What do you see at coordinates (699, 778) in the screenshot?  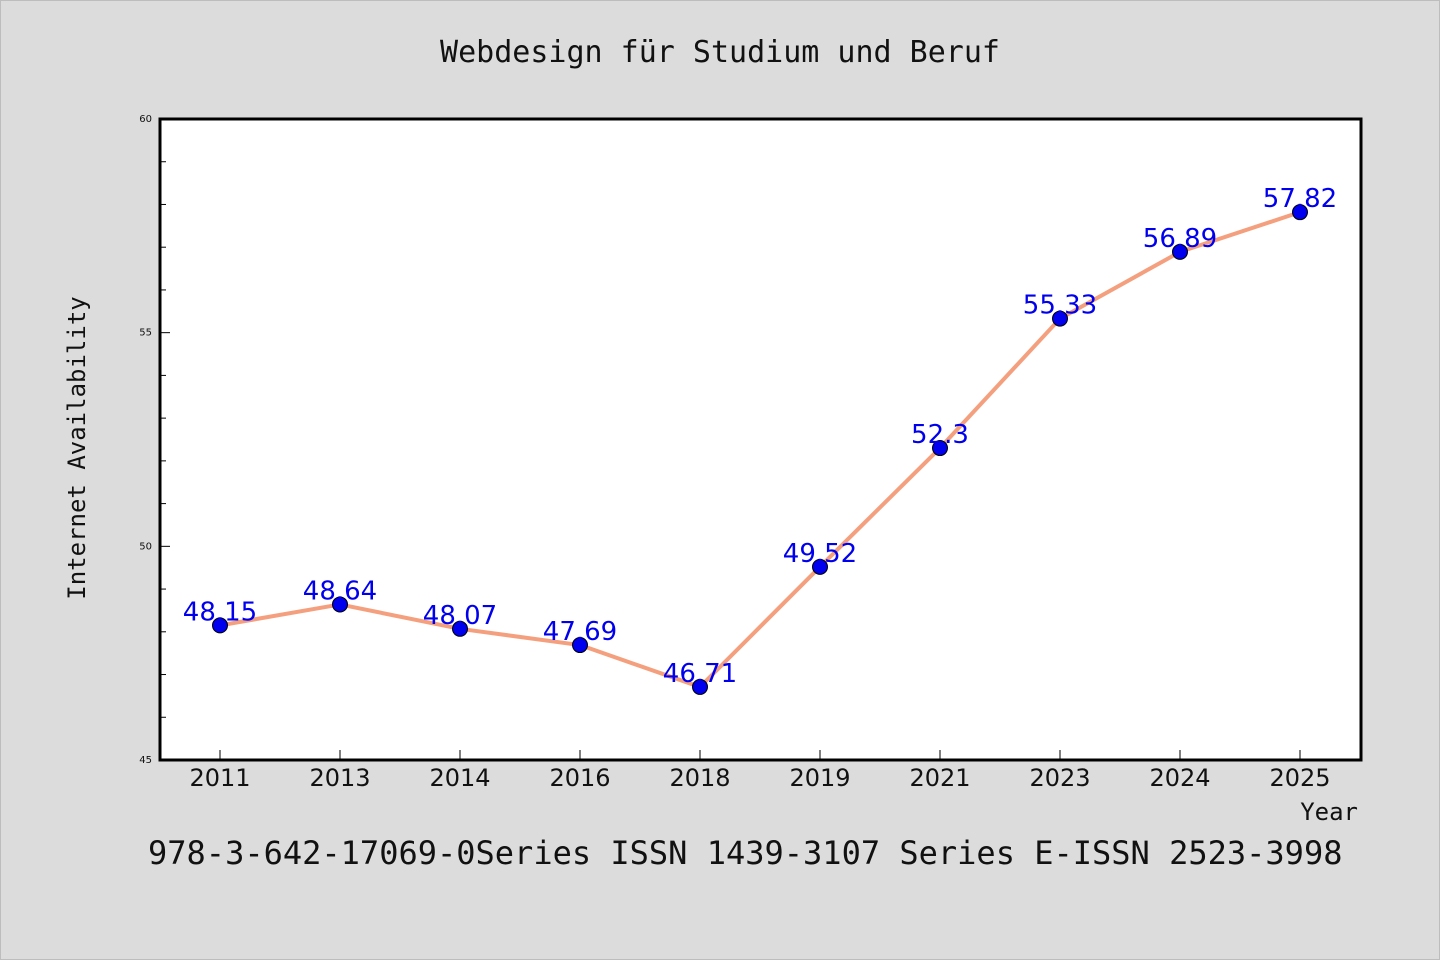 I see `x-tick-label: 2018` at bounding box center [699, 778].